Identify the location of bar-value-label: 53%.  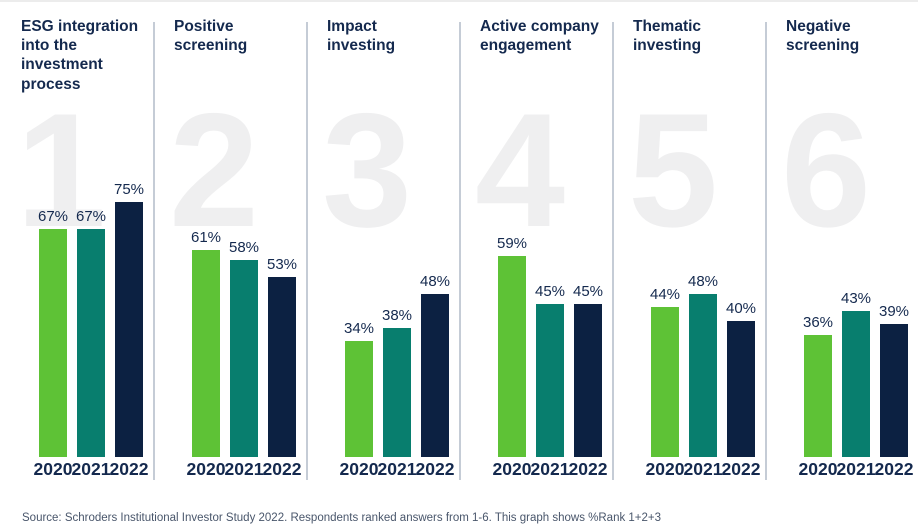
(282, 264).